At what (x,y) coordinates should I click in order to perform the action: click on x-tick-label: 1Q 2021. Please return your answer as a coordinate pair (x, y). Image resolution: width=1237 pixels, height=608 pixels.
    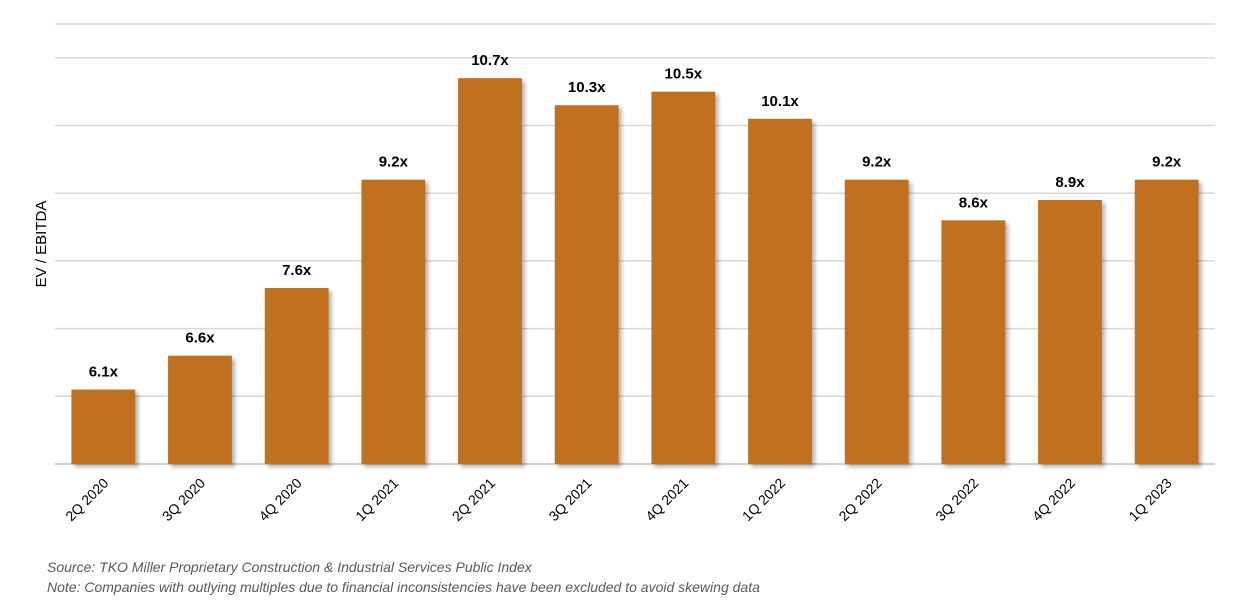
    Looking at the image, I should click on (376, 499).